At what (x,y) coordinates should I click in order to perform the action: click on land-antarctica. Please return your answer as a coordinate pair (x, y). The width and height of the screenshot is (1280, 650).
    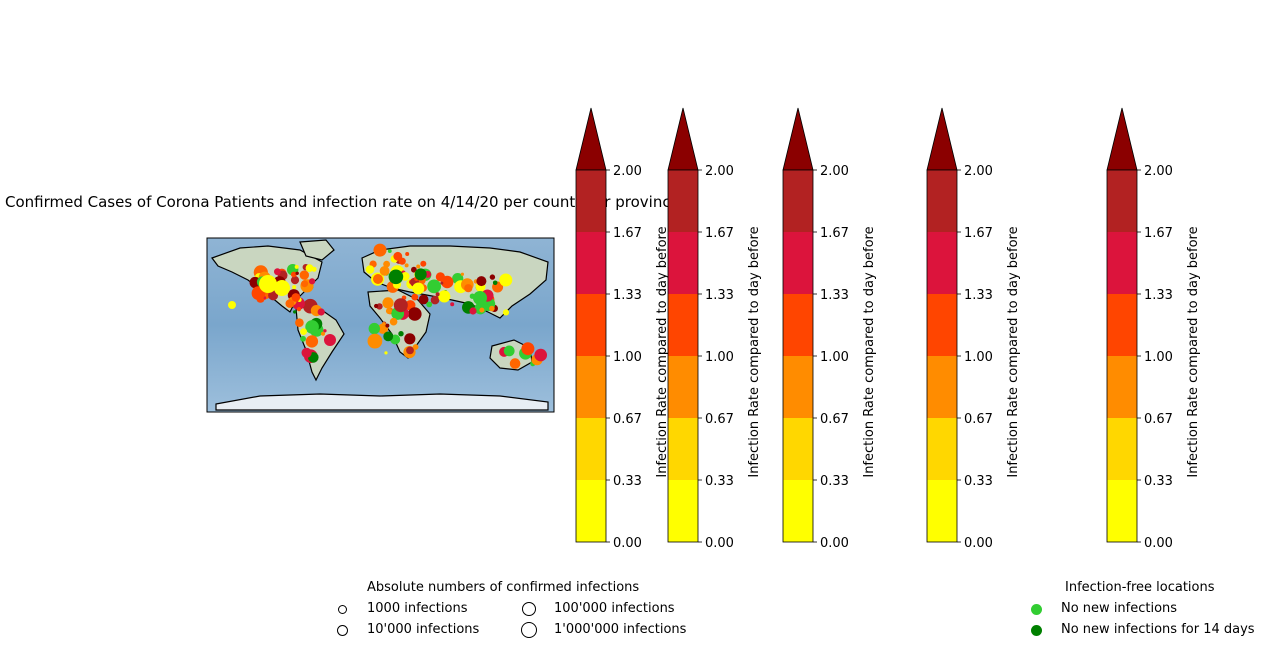
    Looking at the image, I should click on (382, 402).